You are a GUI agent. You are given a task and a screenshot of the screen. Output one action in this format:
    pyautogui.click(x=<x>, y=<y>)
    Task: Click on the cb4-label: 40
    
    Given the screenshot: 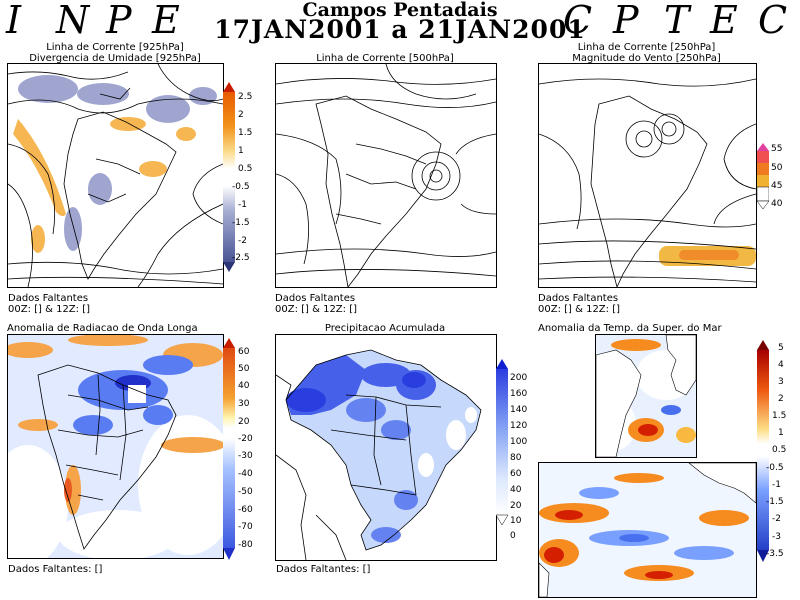 What is the action you would take?
    pyautogui.click(x=244, y=386)
    